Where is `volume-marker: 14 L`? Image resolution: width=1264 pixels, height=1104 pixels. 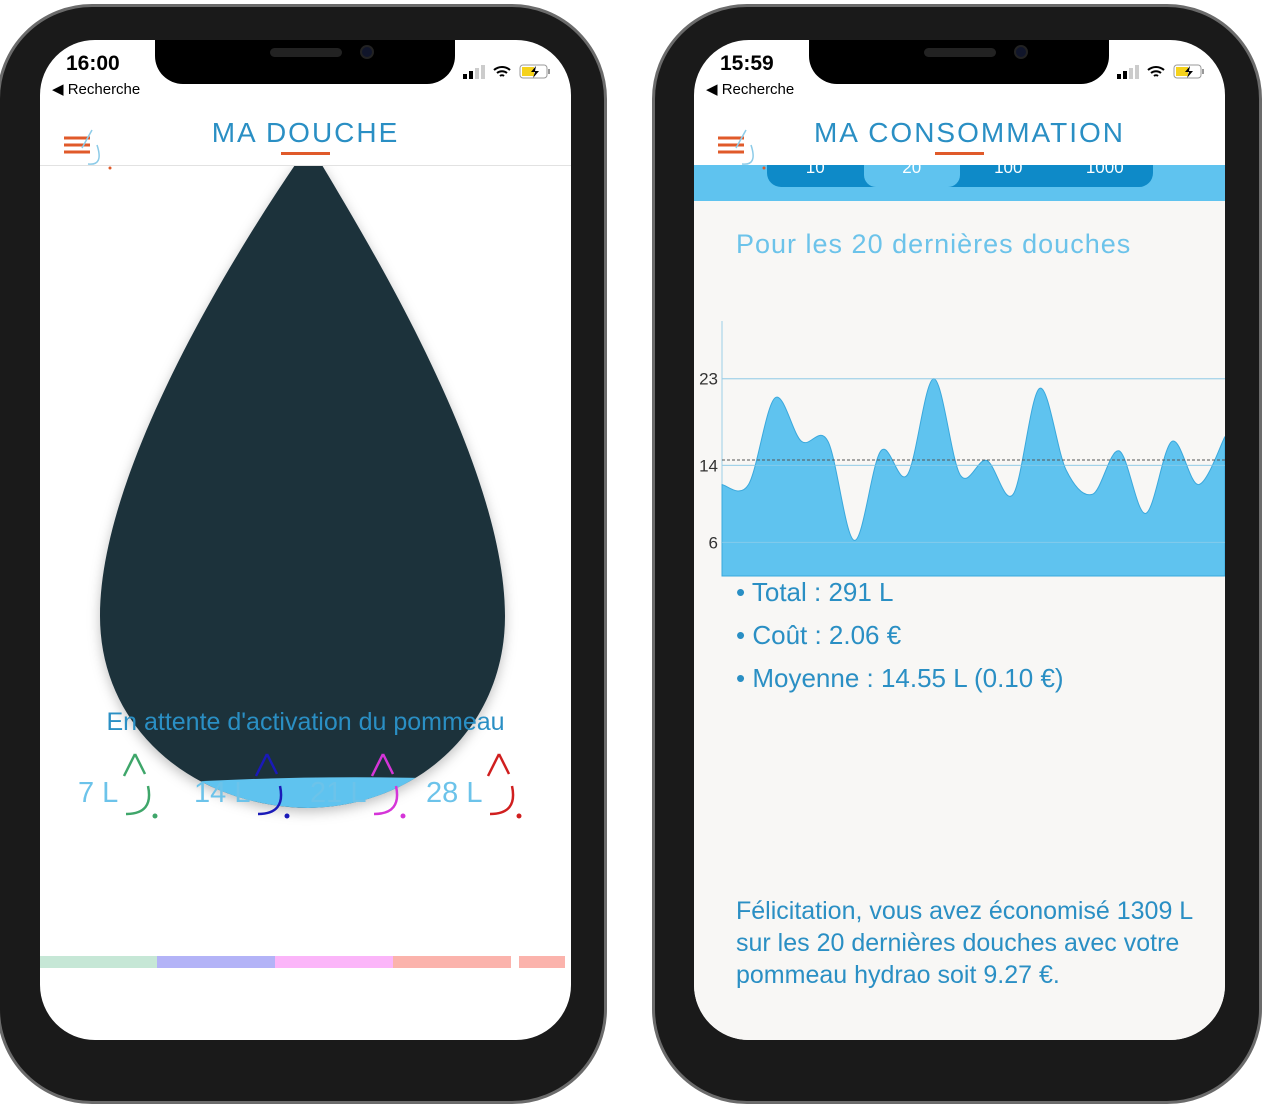 volume-marker: 14 L is located at coordinates (243, 787).